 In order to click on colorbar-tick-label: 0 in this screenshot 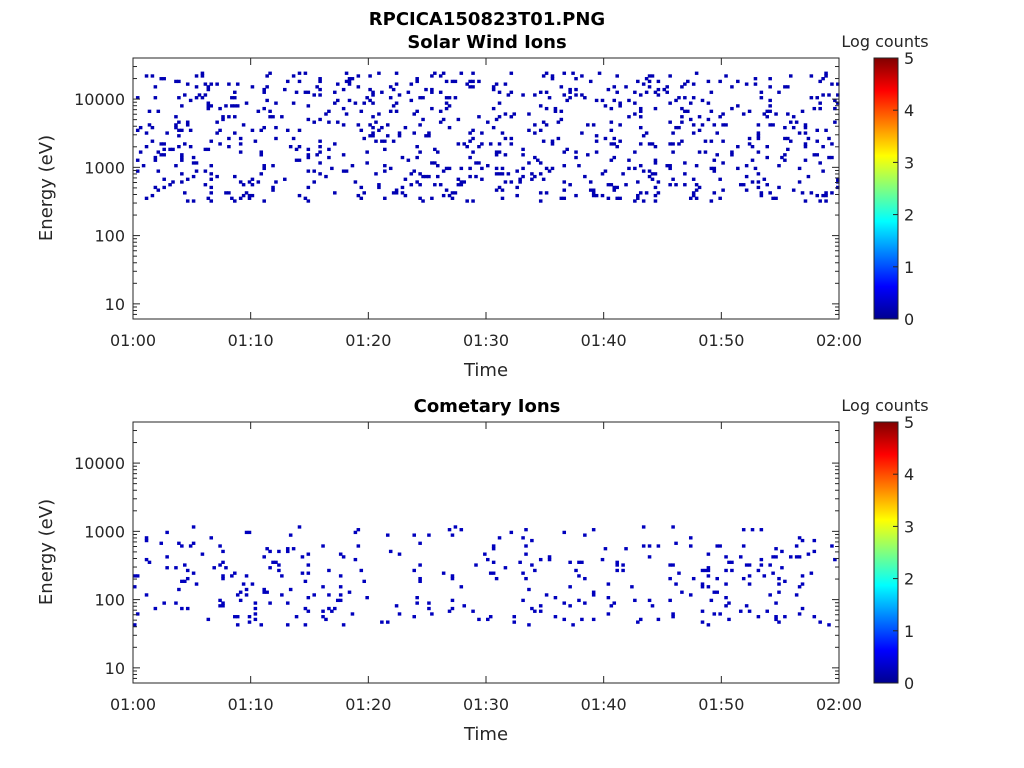, I will do `click(909, 319)`.